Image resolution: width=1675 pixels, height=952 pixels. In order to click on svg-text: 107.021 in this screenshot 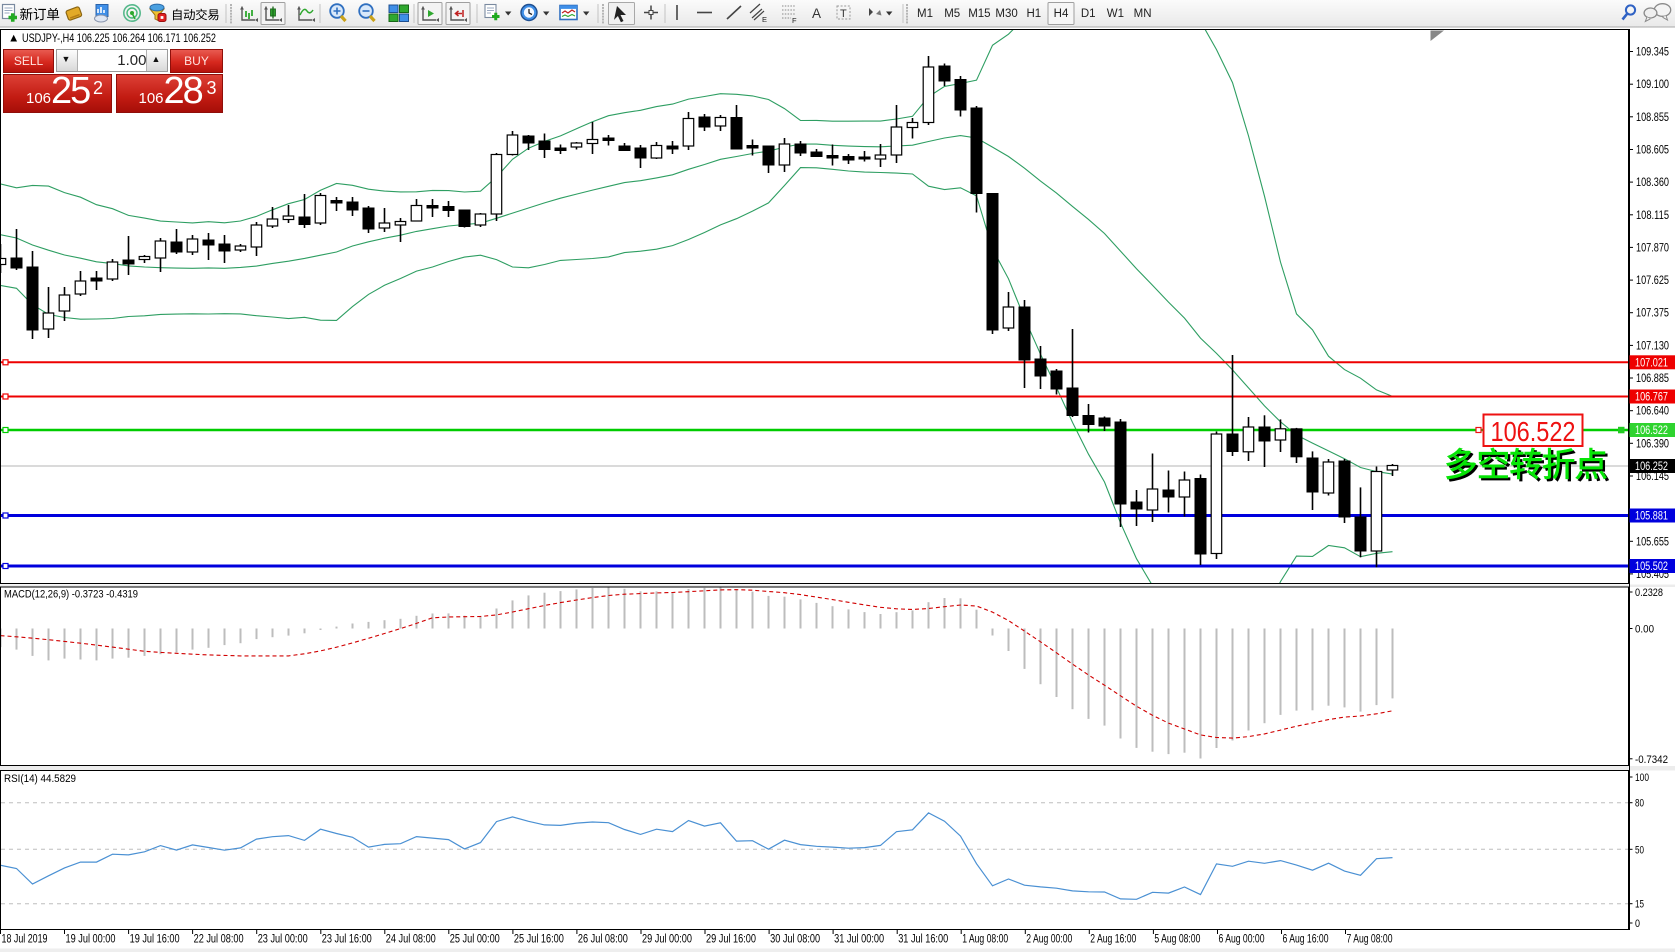, I will do `click(1651, 364)`.